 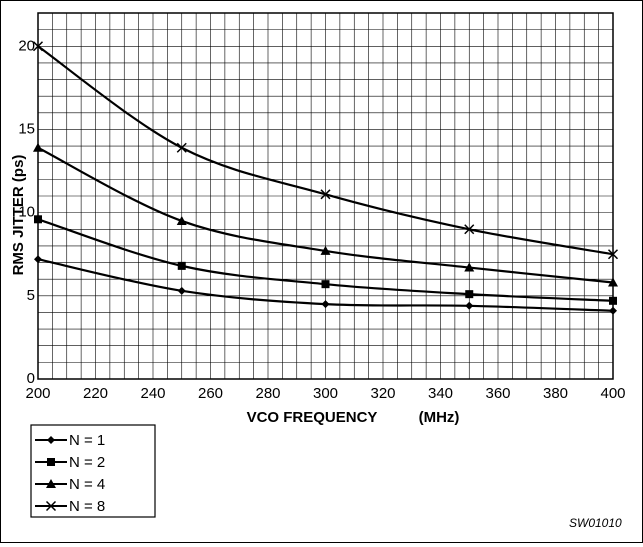 I want to click on x-tick-label: 400, so click(x=612, y=393).